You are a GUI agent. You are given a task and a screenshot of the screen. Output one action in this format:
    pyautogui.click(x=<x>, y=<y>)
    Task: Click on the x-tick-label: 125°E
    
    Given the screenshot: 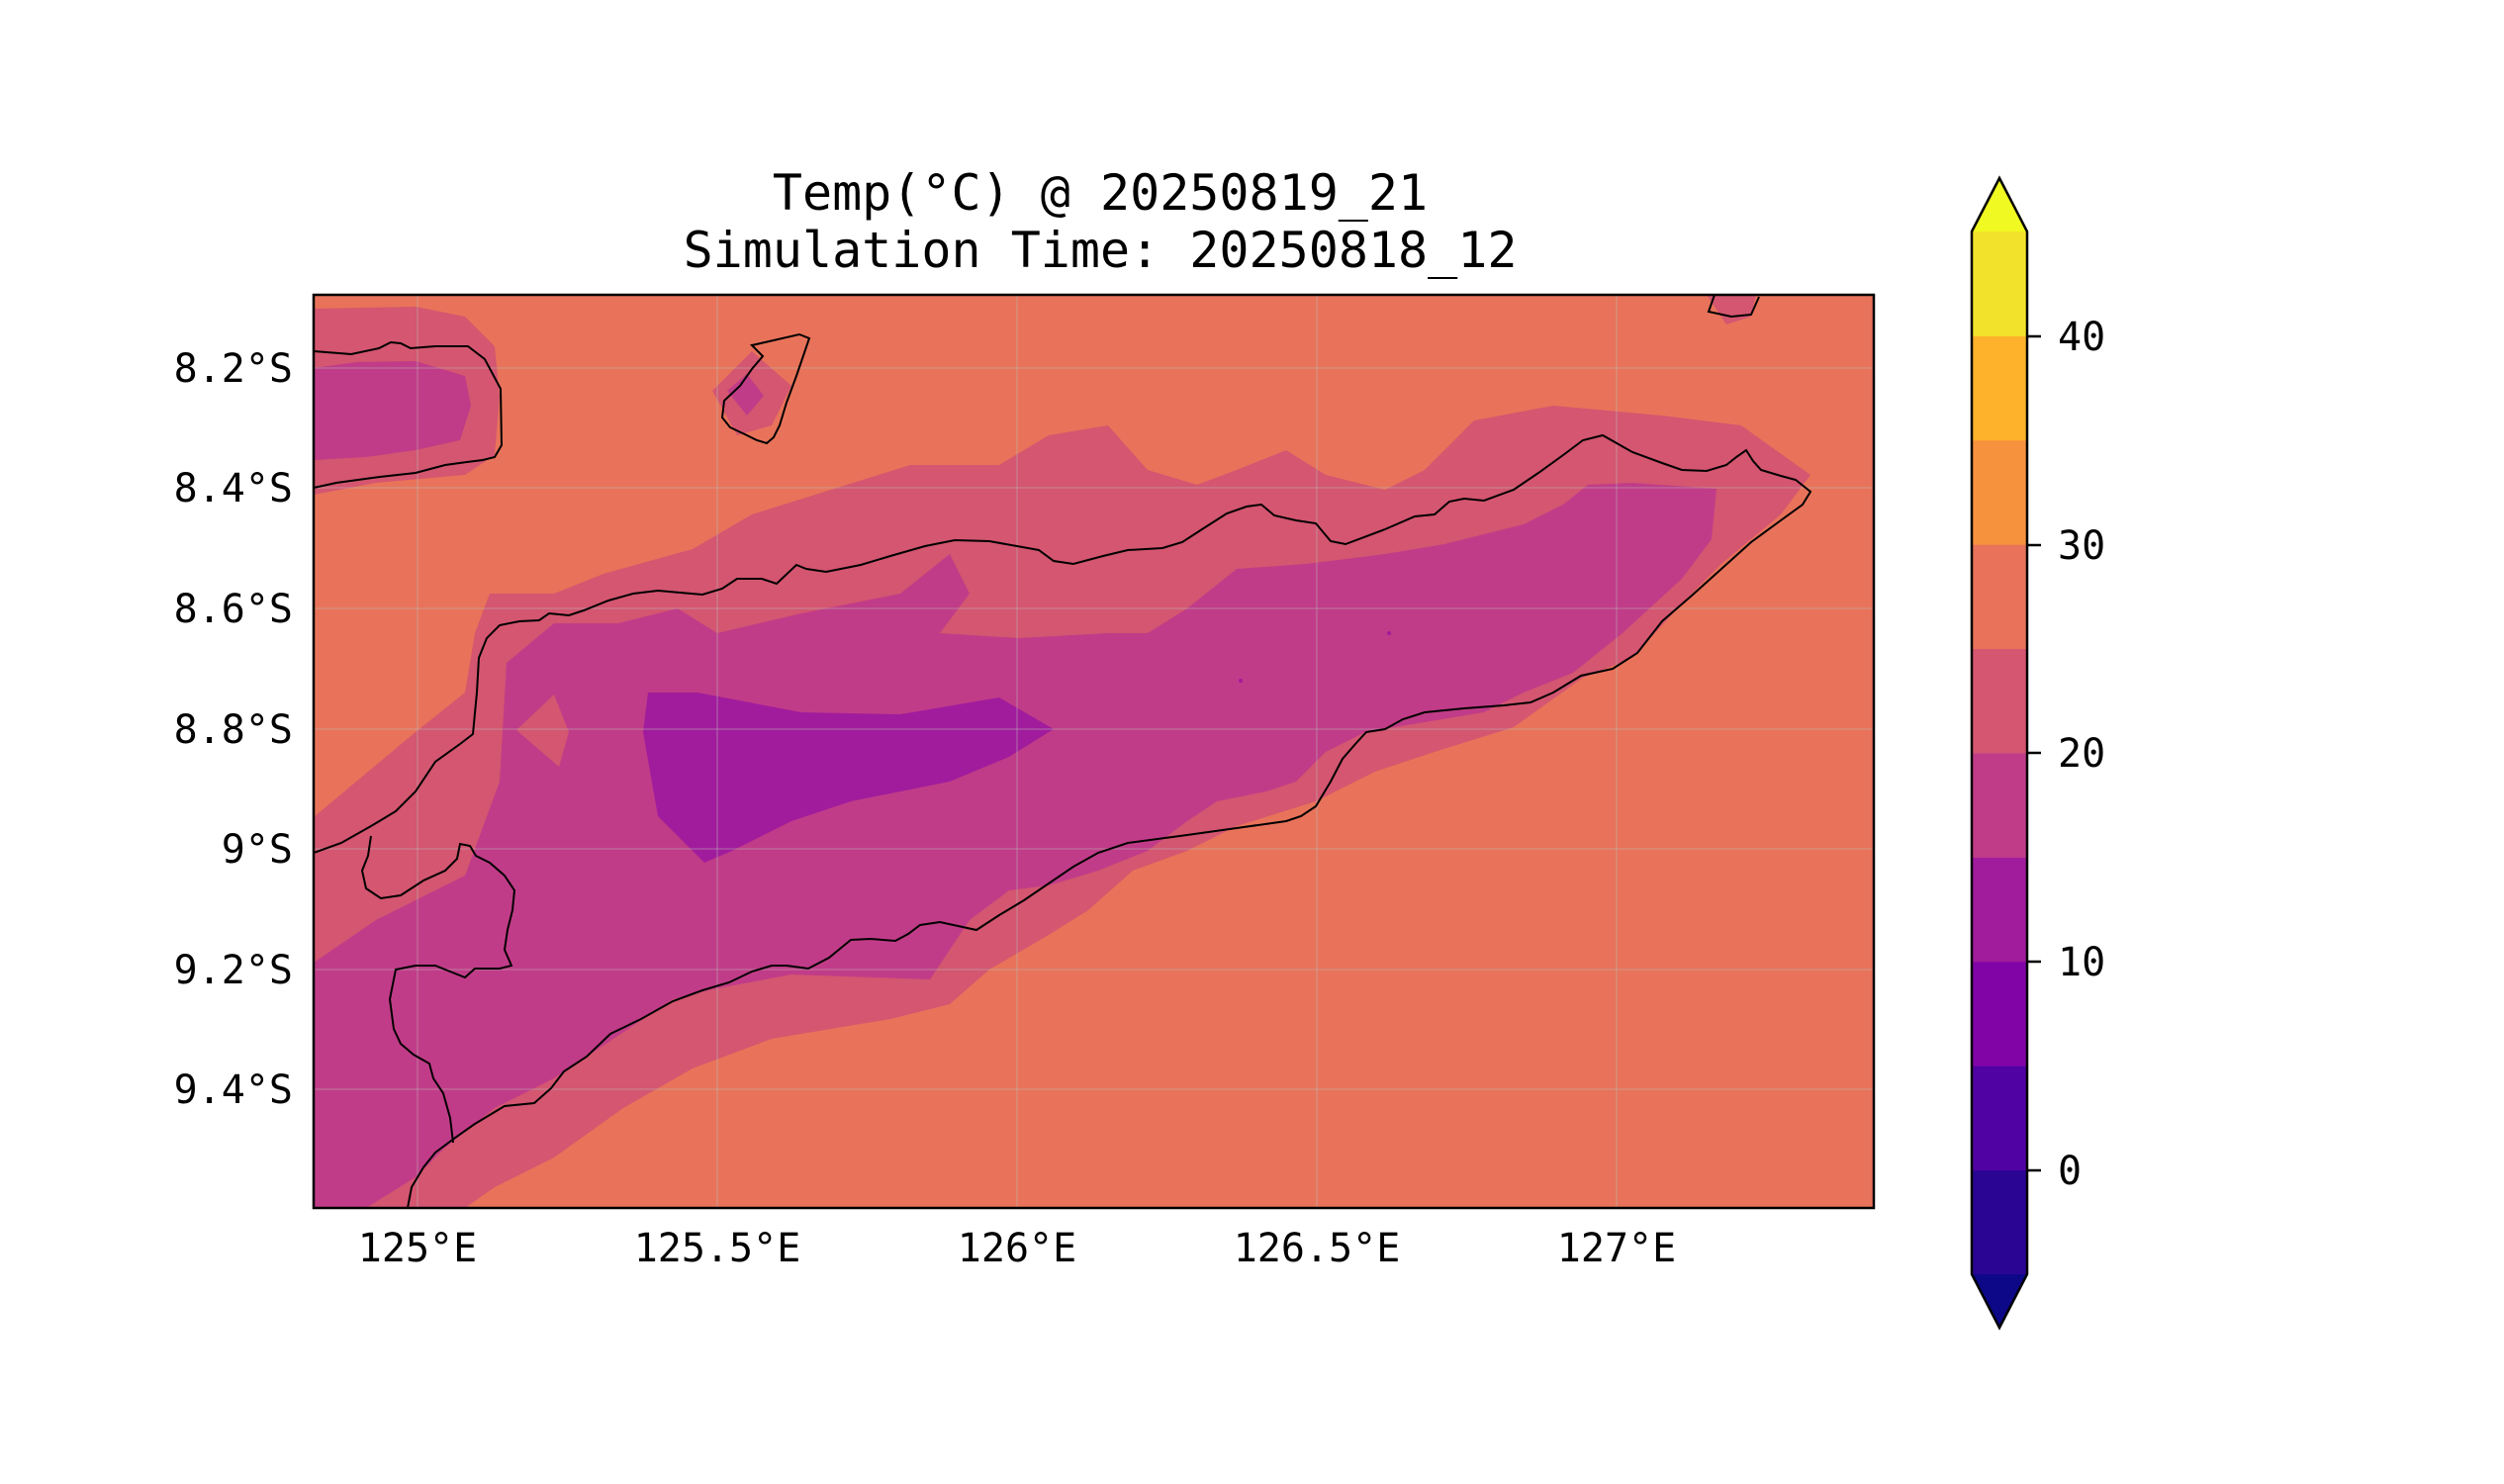 What is the action you would take?
    pyautogui.click(x=417, y=1248)
    